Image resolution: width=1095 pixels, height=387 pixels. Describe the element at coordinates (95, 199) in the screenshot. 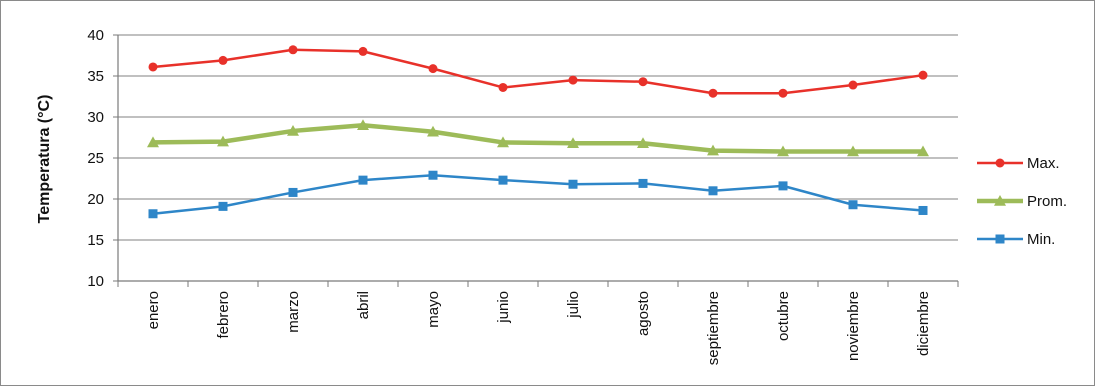

I see `y-tick-label: 20` at that location.